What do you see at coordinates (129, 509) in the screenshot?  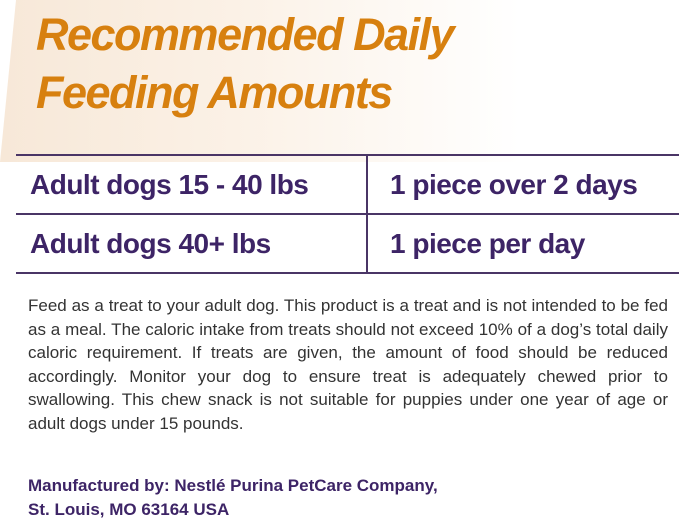 I see `manufacturer-line-2: St. Louis, MO 63164 USA` at bounding box center [129, 509].